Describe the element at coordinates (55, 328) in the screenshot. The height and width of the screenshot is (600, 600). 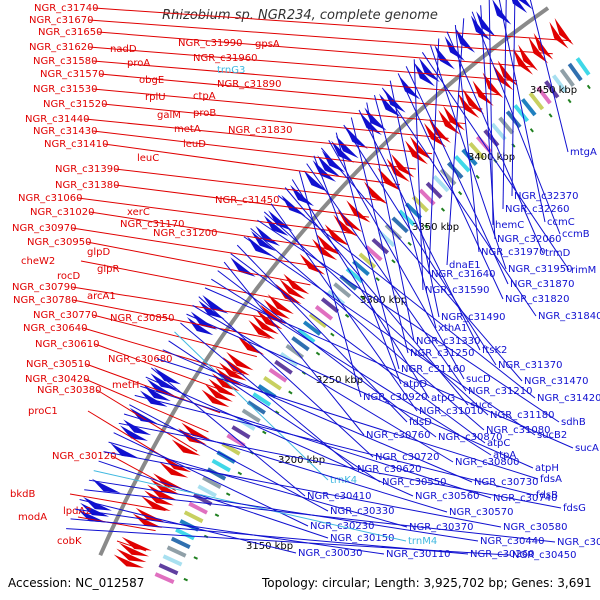
I see `gene-label-left: NGR_c30640` at that location.